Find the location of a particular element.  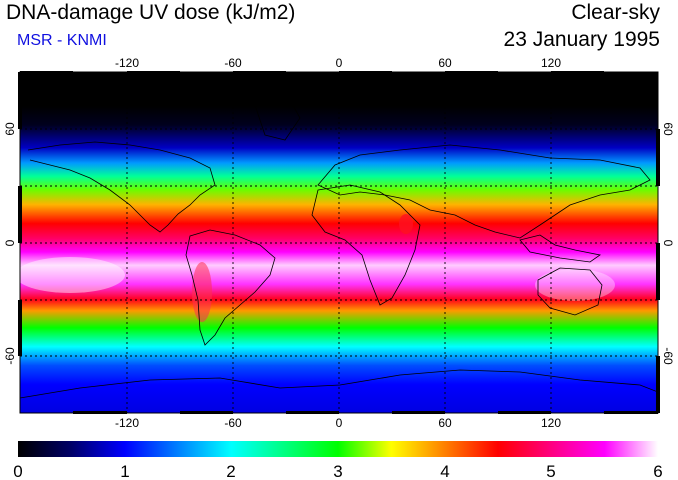

lon-tick-label-bottom: -120 is located at coordinates (127, 423).